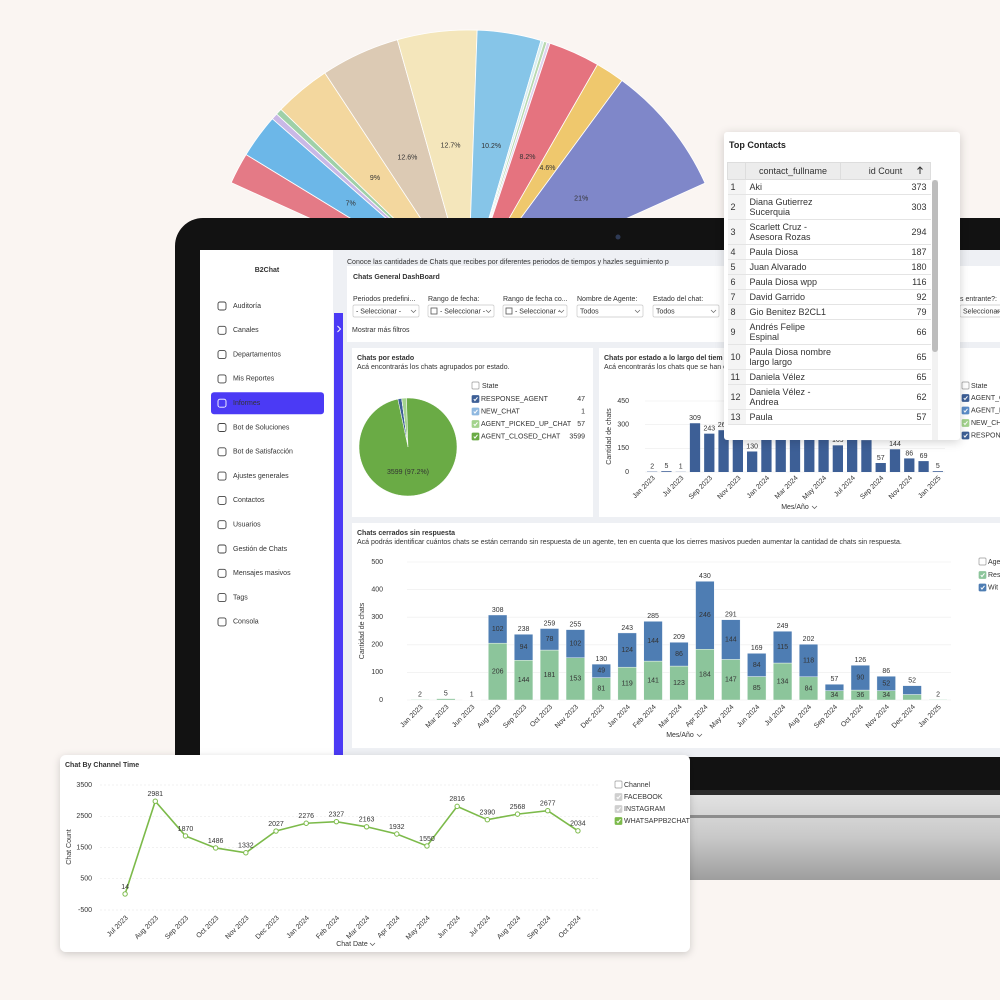  Describe the element at coordinates (795, 455) in the screenshot. I see `bar` at that location.